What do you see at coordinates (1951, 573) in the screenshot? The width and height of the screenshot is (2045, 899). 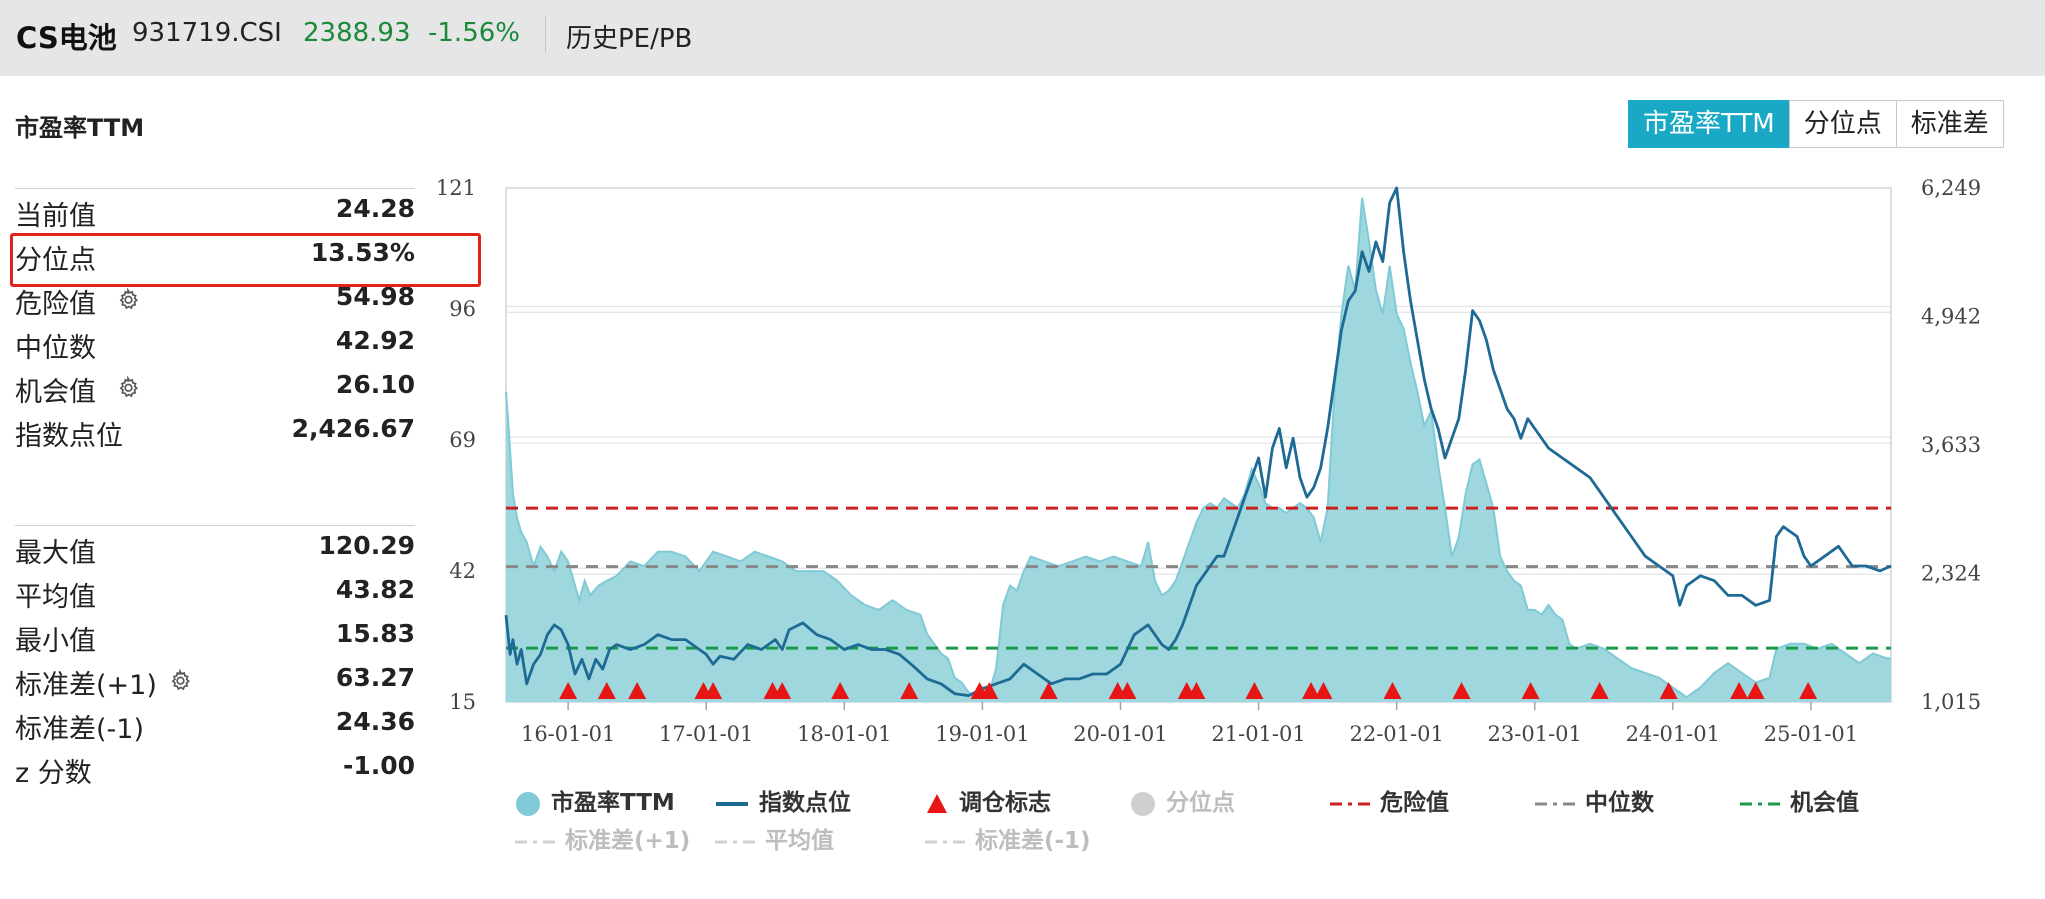 I see `right-axis-tick-label: 2,324` at bounding box center [1951, 573].